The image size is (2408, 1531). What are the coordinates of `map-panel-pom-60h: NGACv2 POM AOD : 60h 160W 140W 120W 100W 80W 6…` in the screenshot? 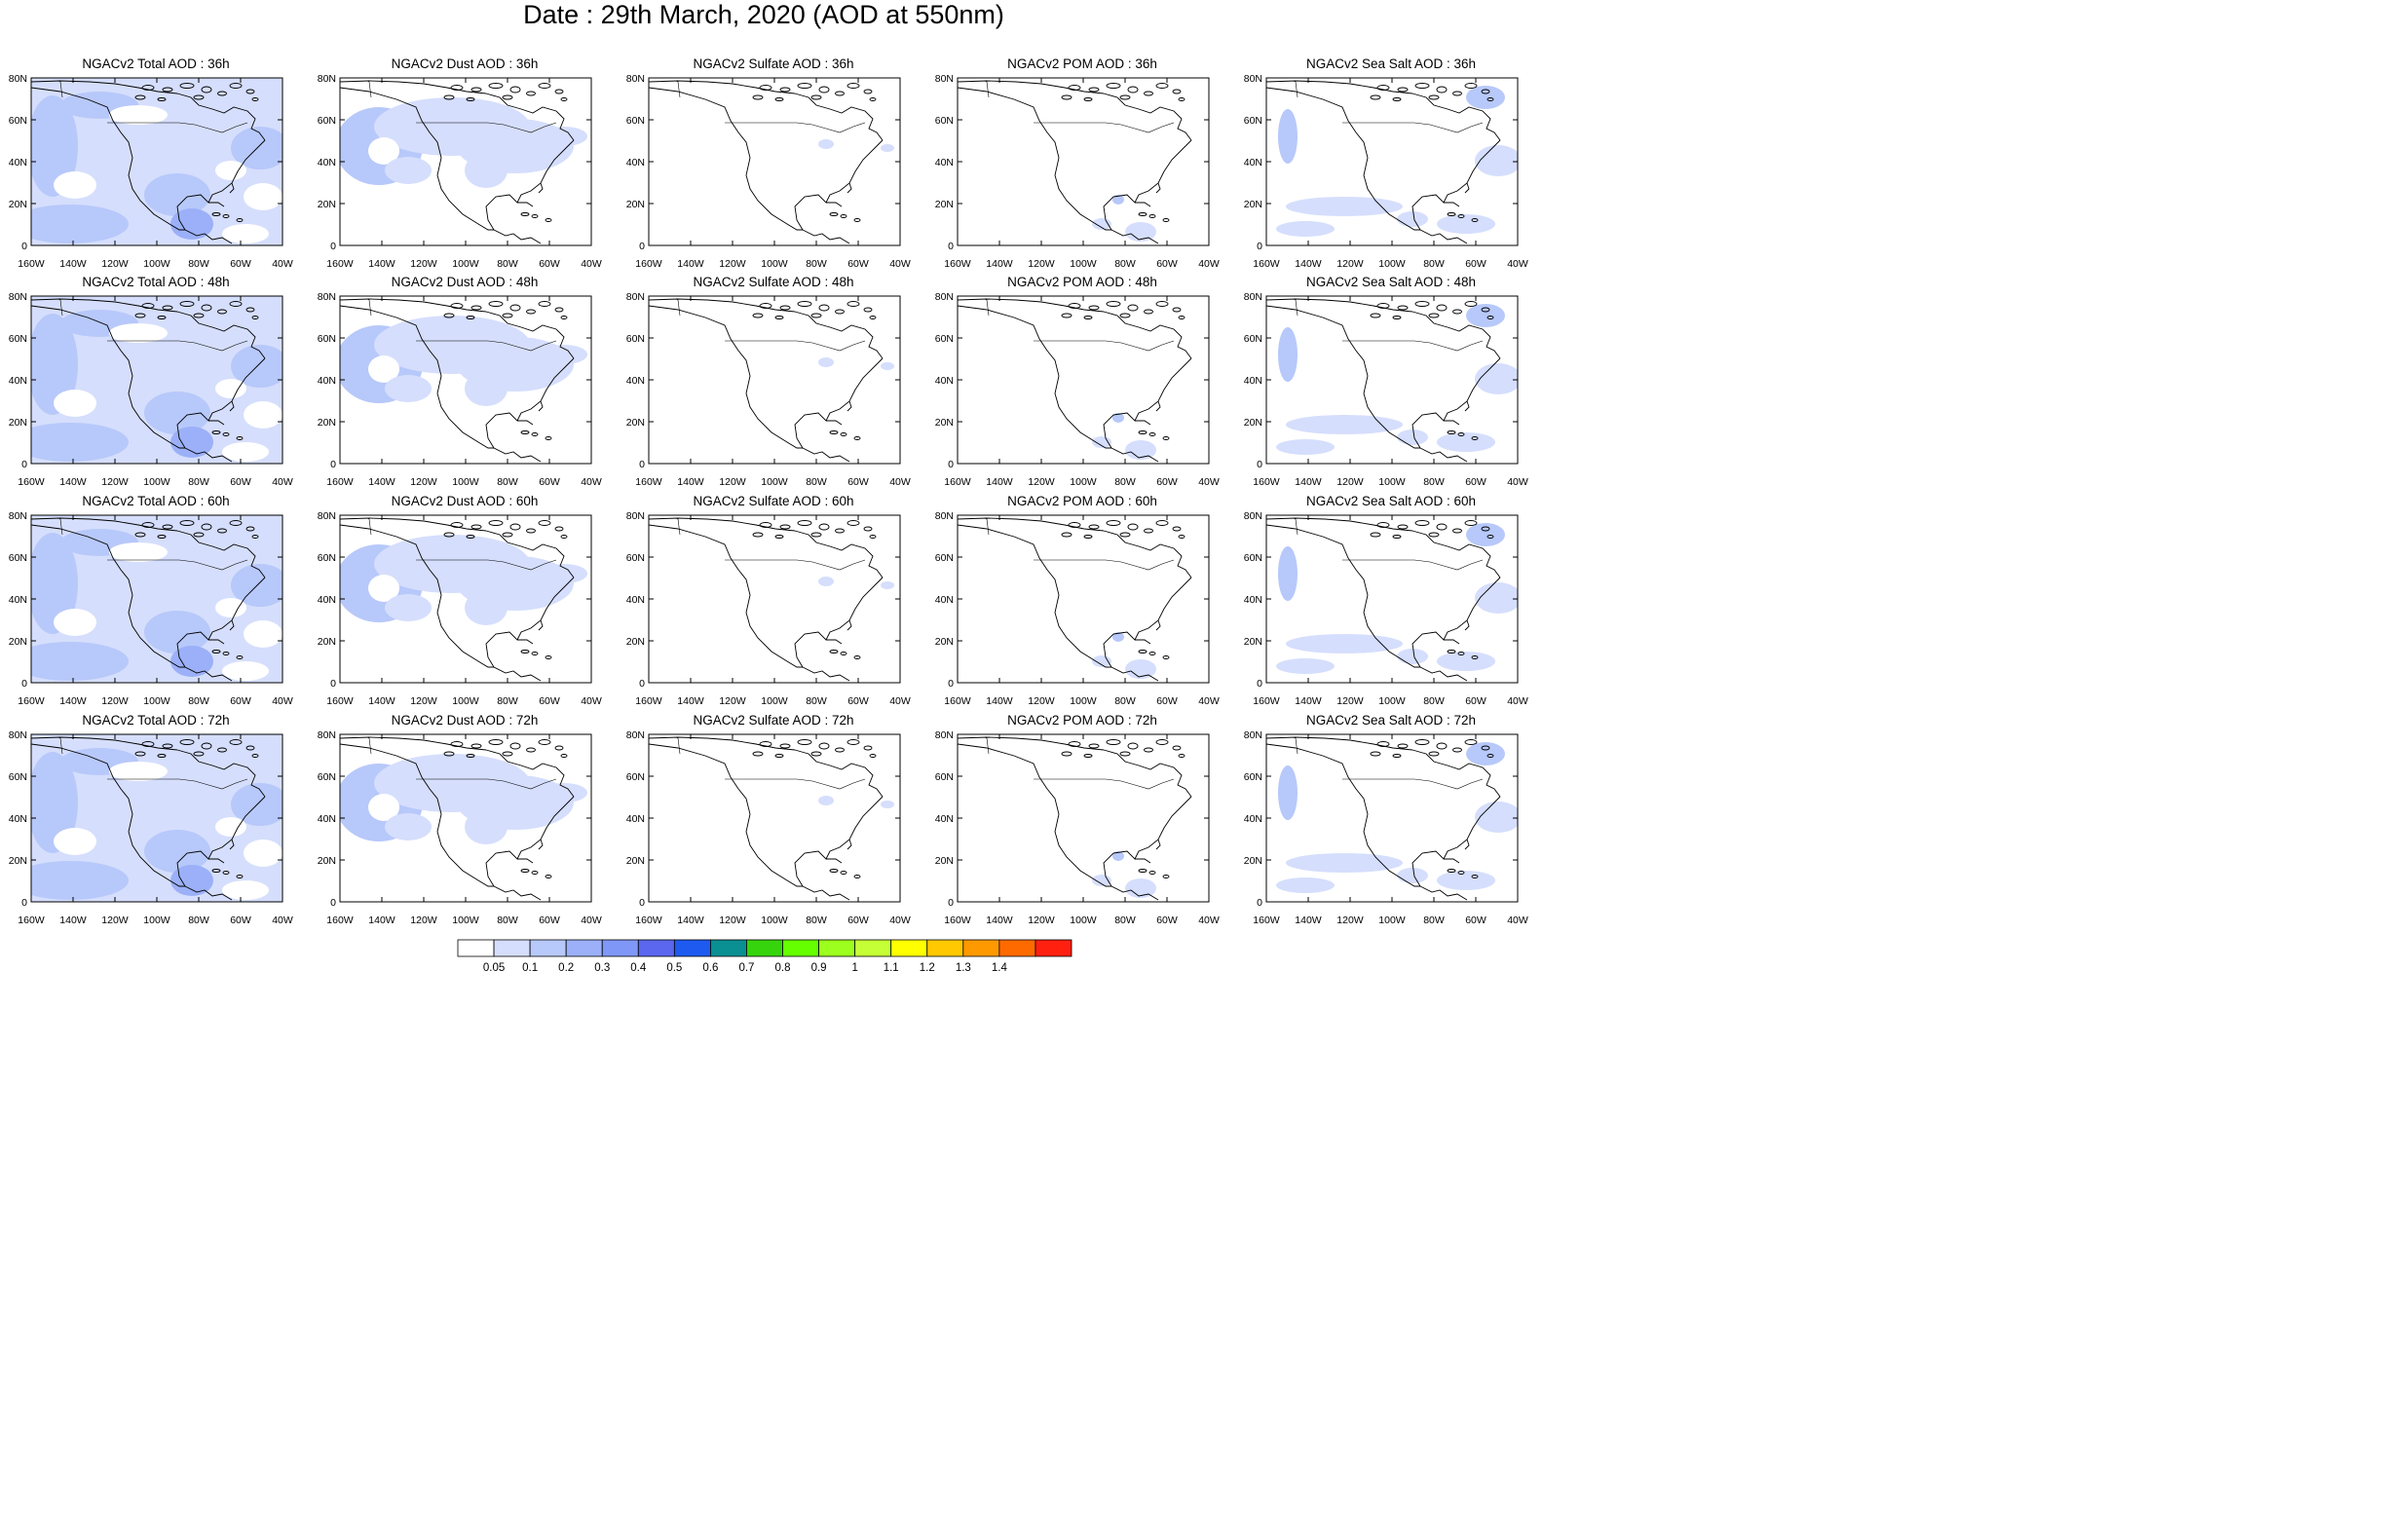 It's located at (1075, 601).